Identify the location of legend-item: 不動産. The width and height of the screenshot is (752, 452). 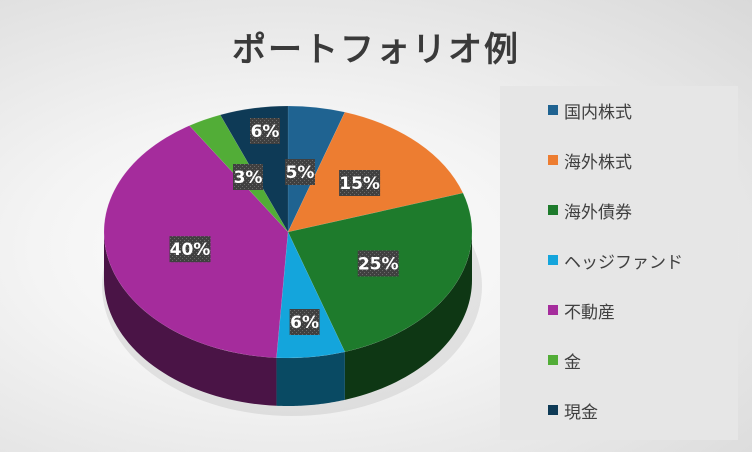
(581, 310).